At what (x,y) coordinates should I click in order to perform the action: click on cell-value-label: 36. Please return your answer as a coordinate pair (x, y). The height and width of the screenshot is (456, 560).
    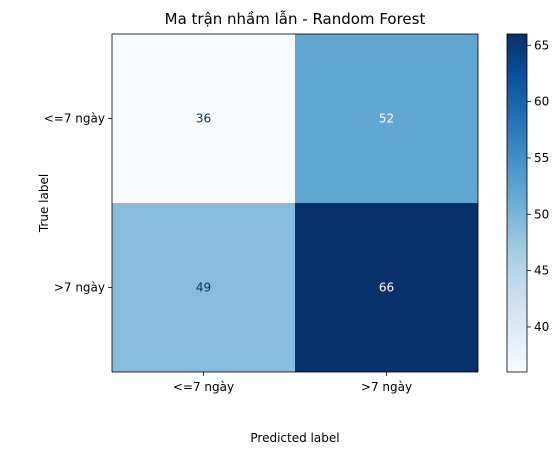
    Looking at the image, I should click on (203, 119).